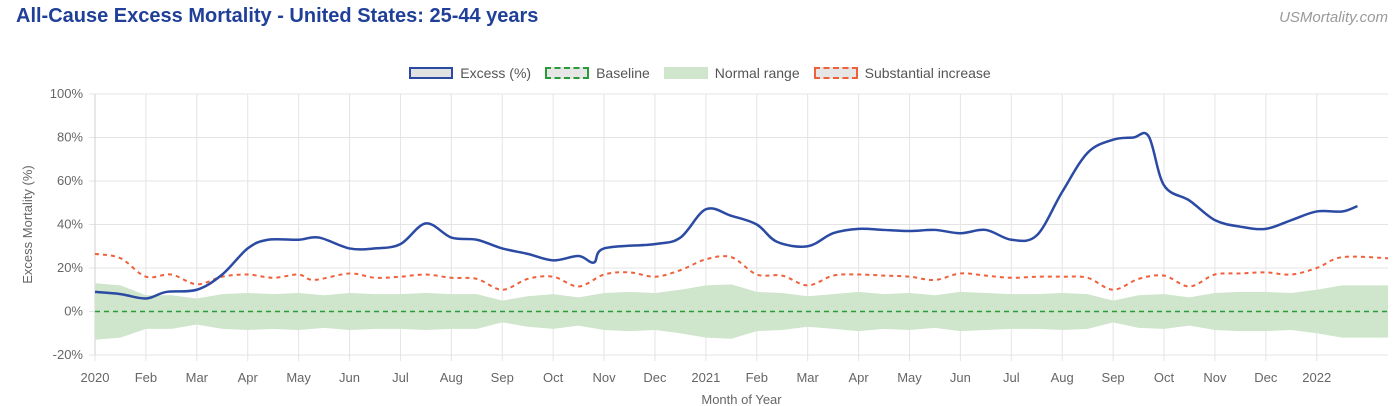 The width and height of the screenshot is (1400, 406). Describe the element at coordinates (68, 354) in the screenshot. I see `y-tick-label: -20%` at that location.